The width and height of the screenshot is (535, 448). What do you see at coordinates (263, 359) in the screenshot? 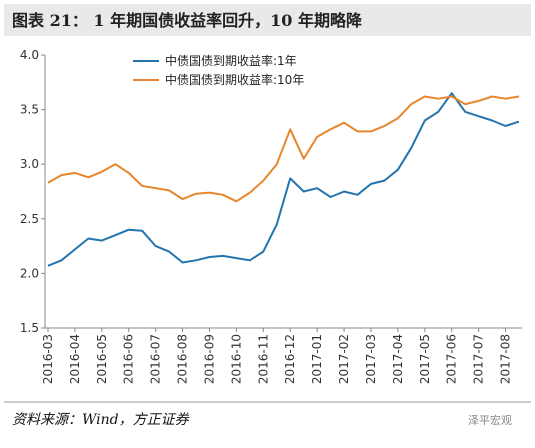
I see `x-tick-label: 2016-11` at bounding box center [263, 359].